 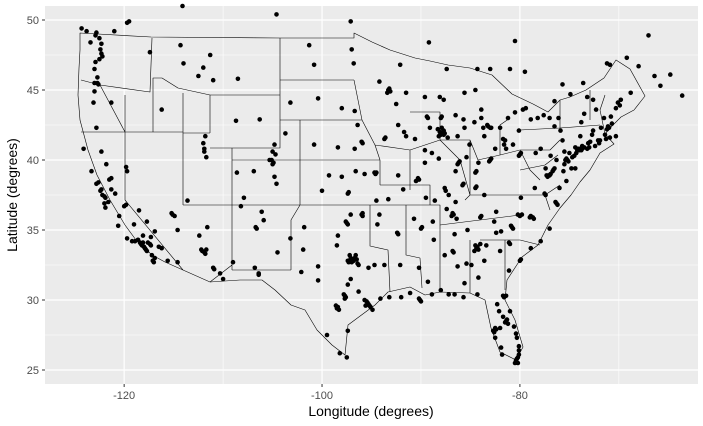 I want to click on y-tick-label: 50, so click(x=33, y=21).